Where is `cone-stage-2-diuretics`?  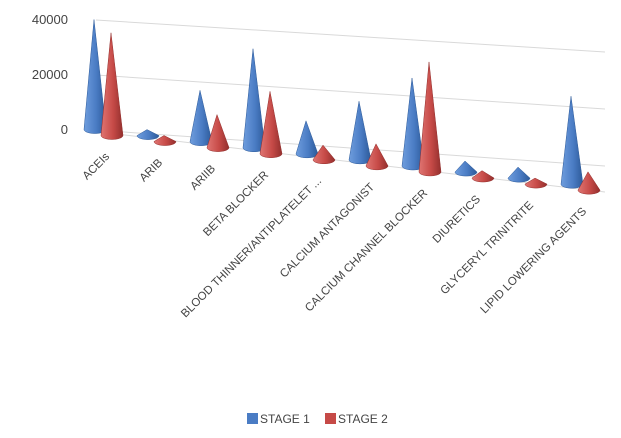
cone-stage-2-diuretics is located at coordinates (483, 176).